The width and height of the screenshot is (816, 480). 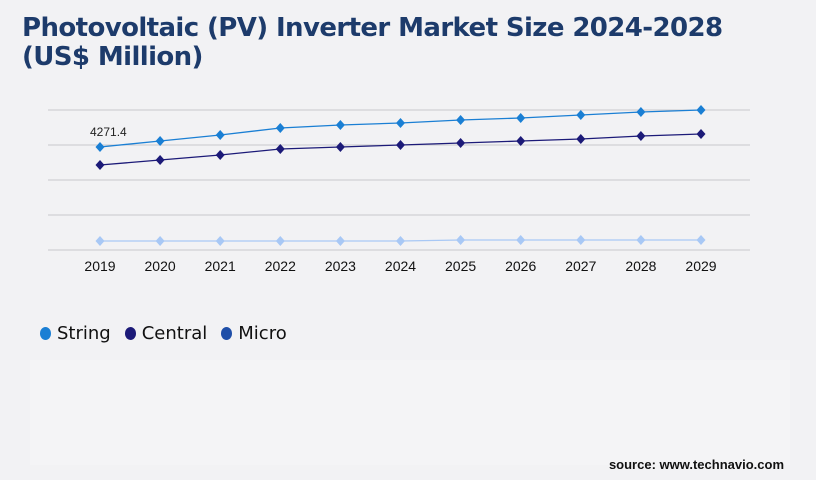 What do you see at coordinates (460, 266) in the screenshot?
I see `x-tick-label: 2025` at bounding box center [460, 266].